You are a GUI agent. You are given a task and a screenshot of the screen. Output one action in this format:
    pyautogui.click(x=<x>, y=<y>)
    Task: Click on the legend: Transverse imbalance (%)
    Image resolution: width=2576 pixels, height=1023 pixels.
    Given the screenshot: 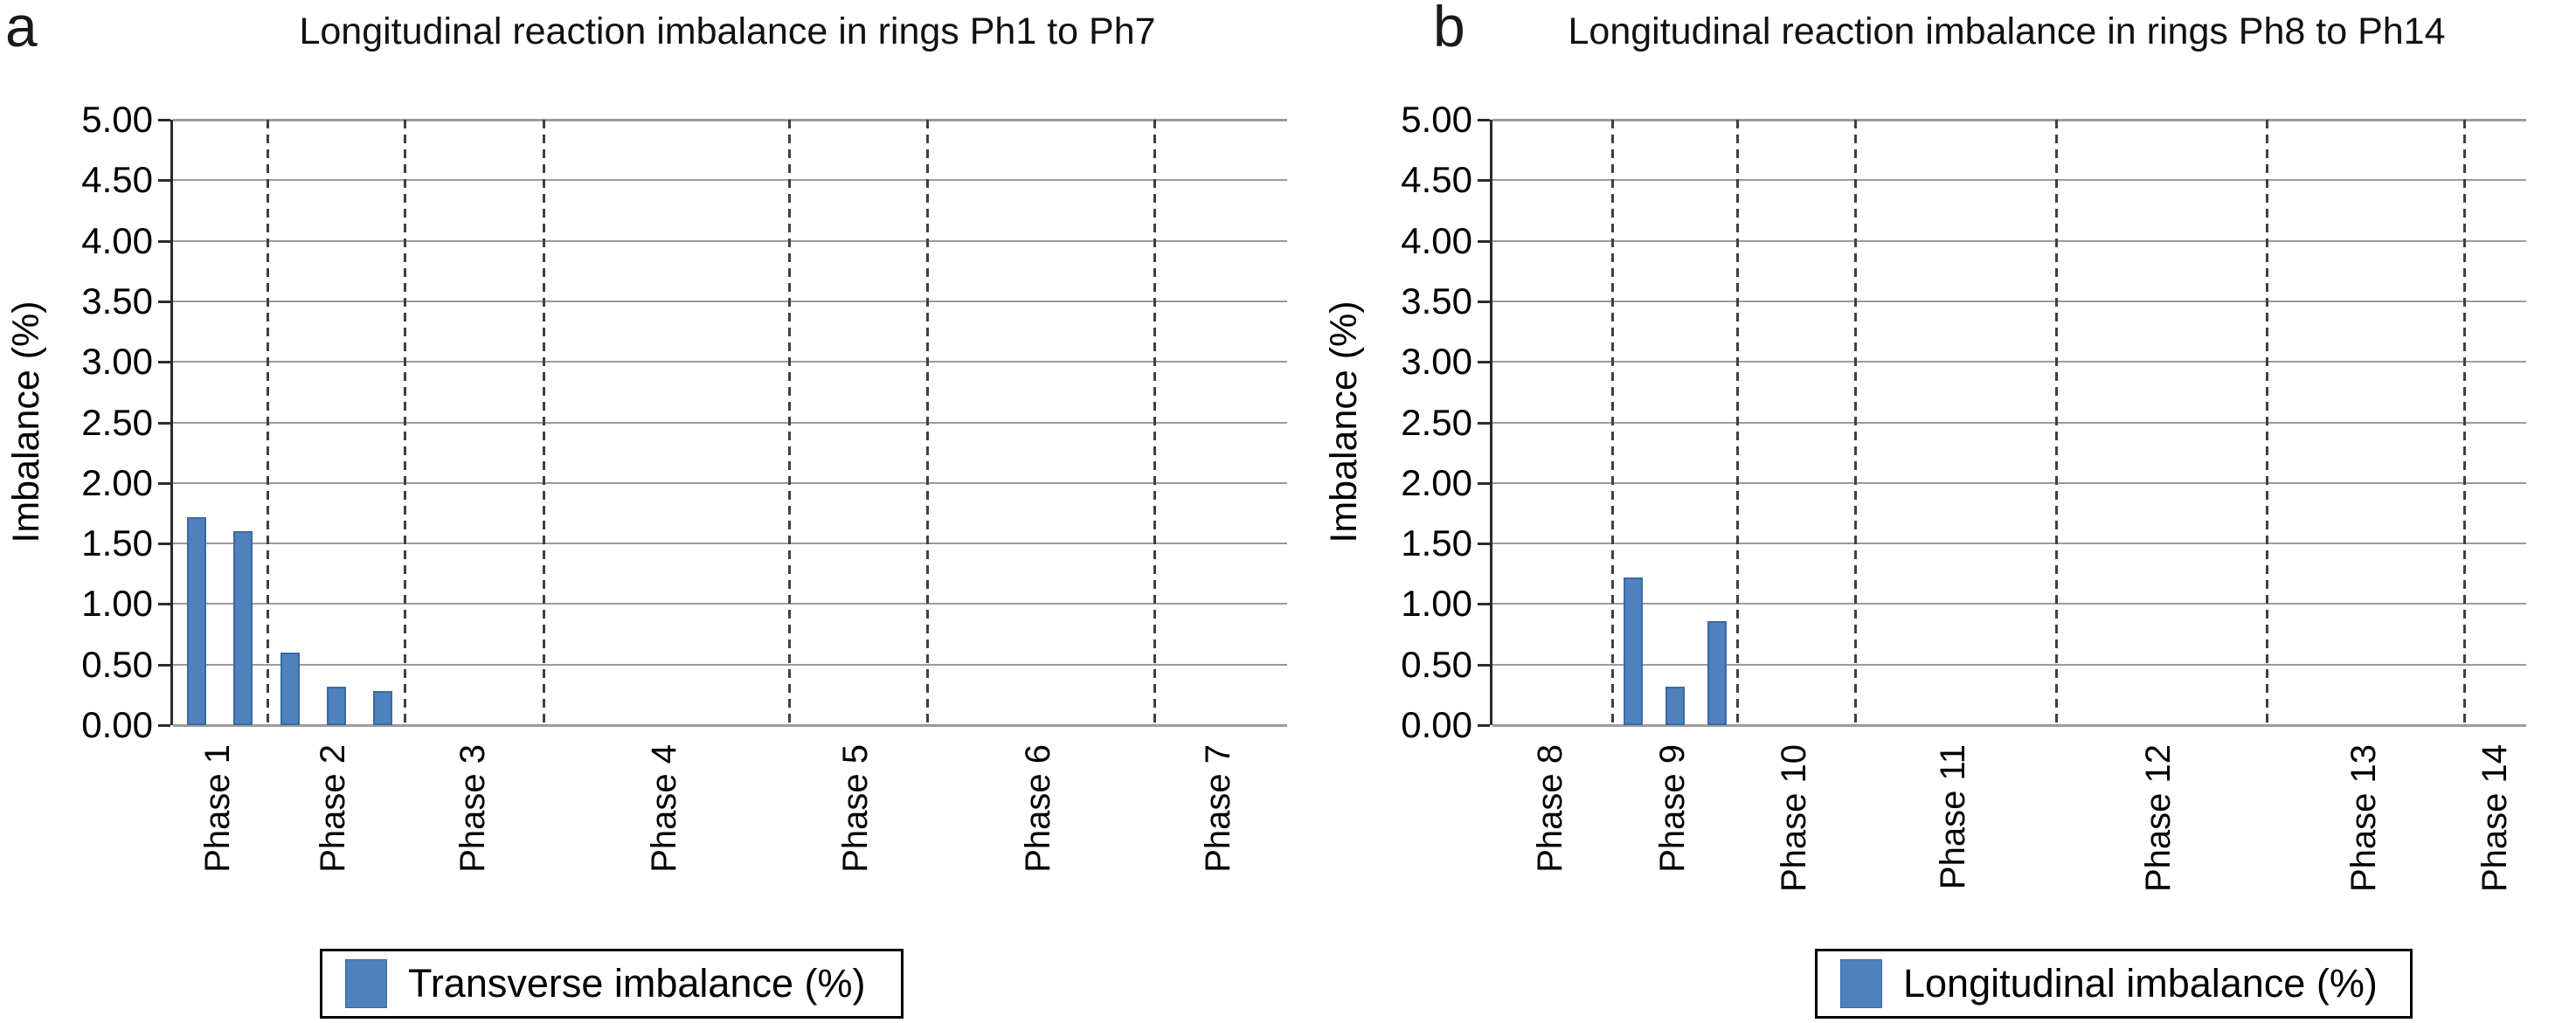 What is the action you would take?
    pyautogui.click(x=612, y=984)
    